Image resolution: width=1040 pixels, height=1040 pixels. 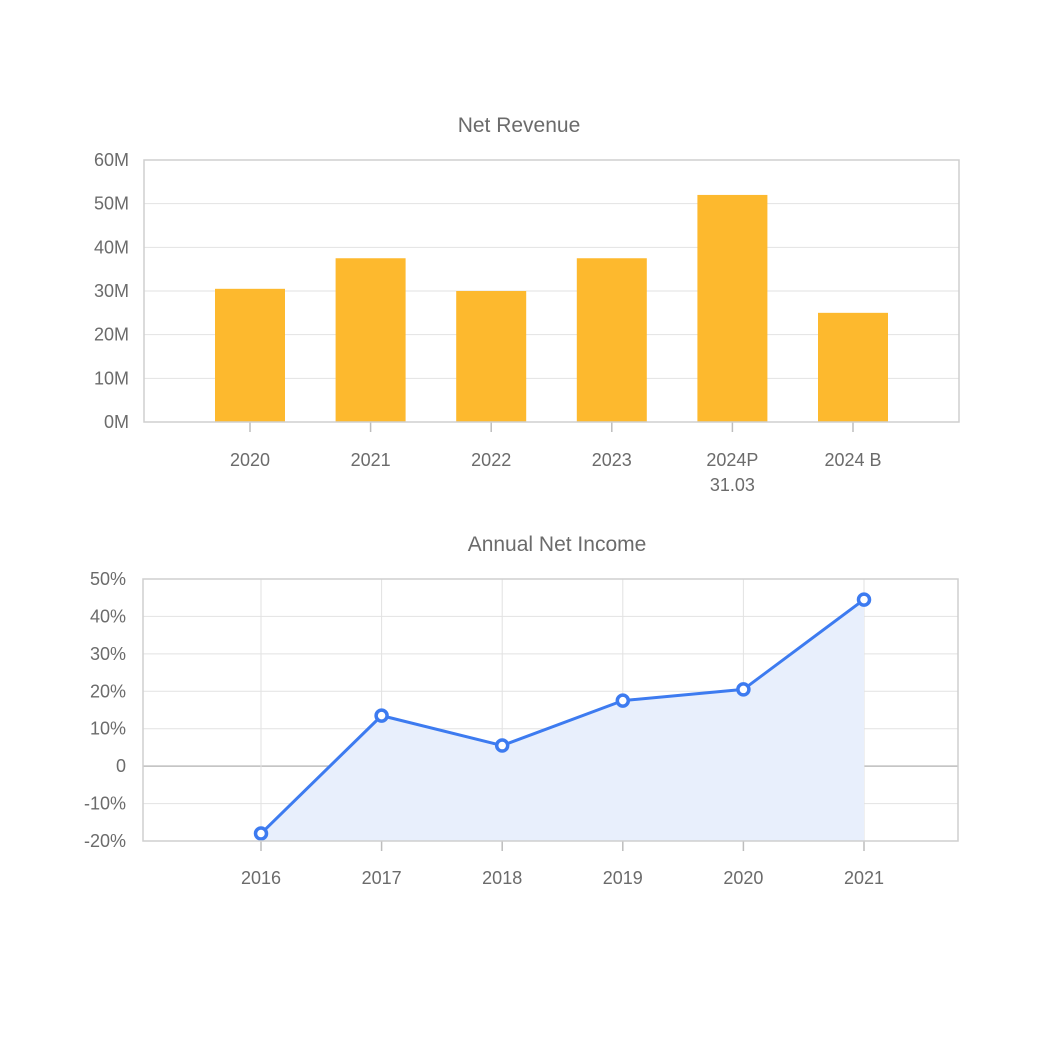 What do you see at coordinates (562, 864) in the screenshot?
I see `line-x-tick-labels: 2016 2017 2018 2019 2020 2021` at bounding box center [562, 864].